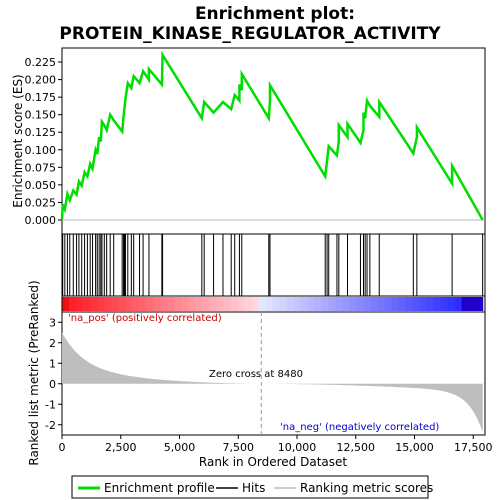 The height and width of the screenshot is (500, 500). I want to click on es-y-tick-label: 0.125, so click(41, 132).